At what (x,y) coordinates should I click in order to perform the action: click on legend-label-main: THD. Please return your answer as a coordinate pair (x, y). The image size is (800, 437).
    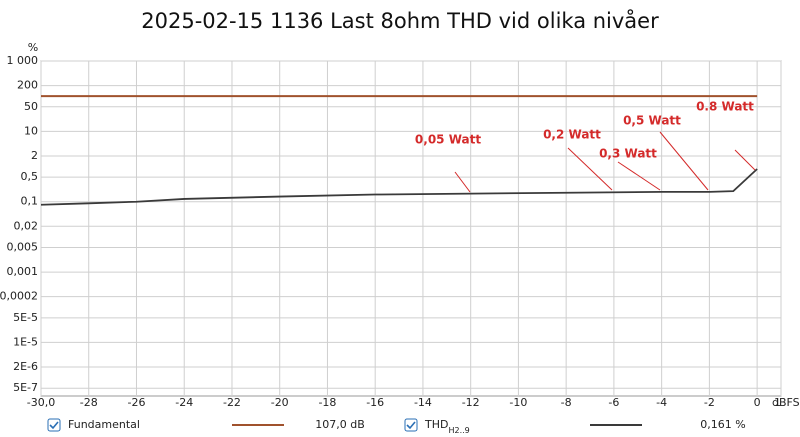
    Looking at the image, I should click on (436, 424).